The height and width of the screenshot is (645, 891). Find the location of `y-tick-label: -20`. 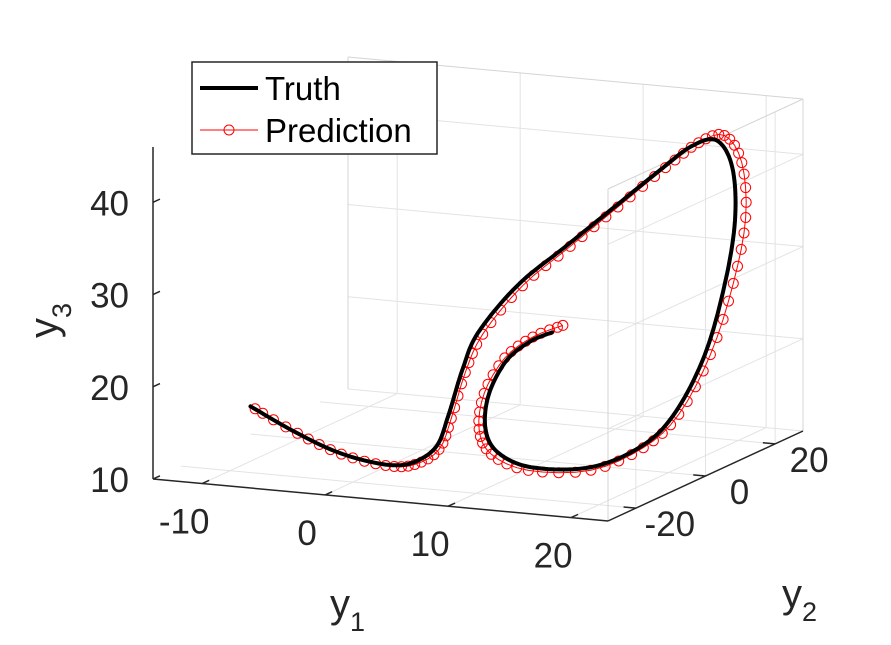

y-tick-label: -20 is located at coordinates (670, 524).